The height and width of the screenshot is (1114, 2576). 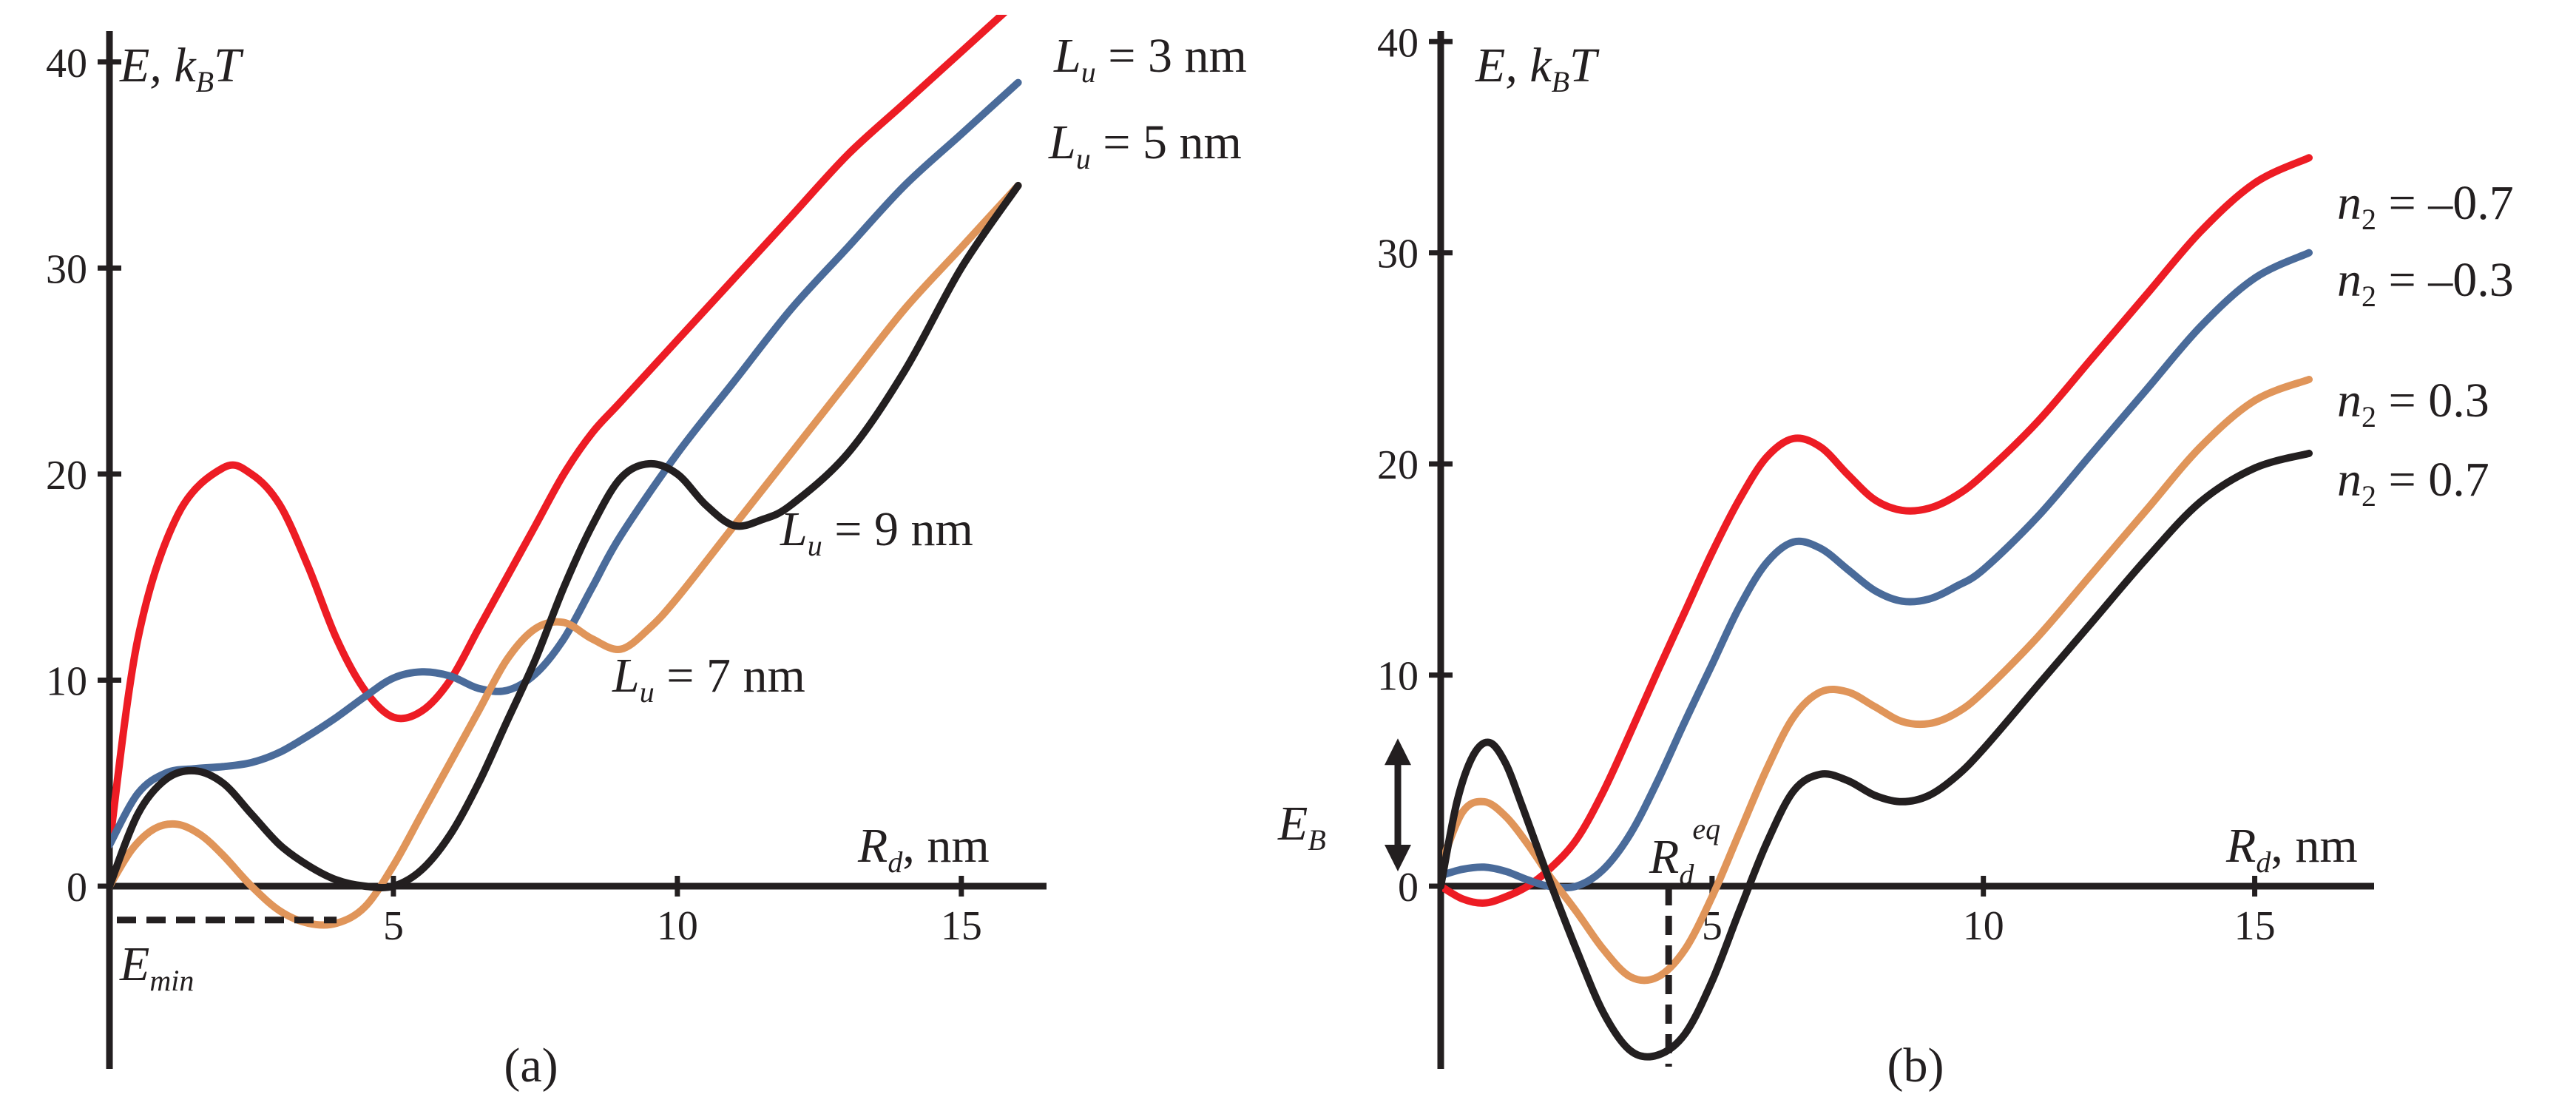 What do you see at coordinates (876, 532) in the screenshot?
I see `legend-label-lu9: Lu = 9 nm` at bounding box center [876, 532].